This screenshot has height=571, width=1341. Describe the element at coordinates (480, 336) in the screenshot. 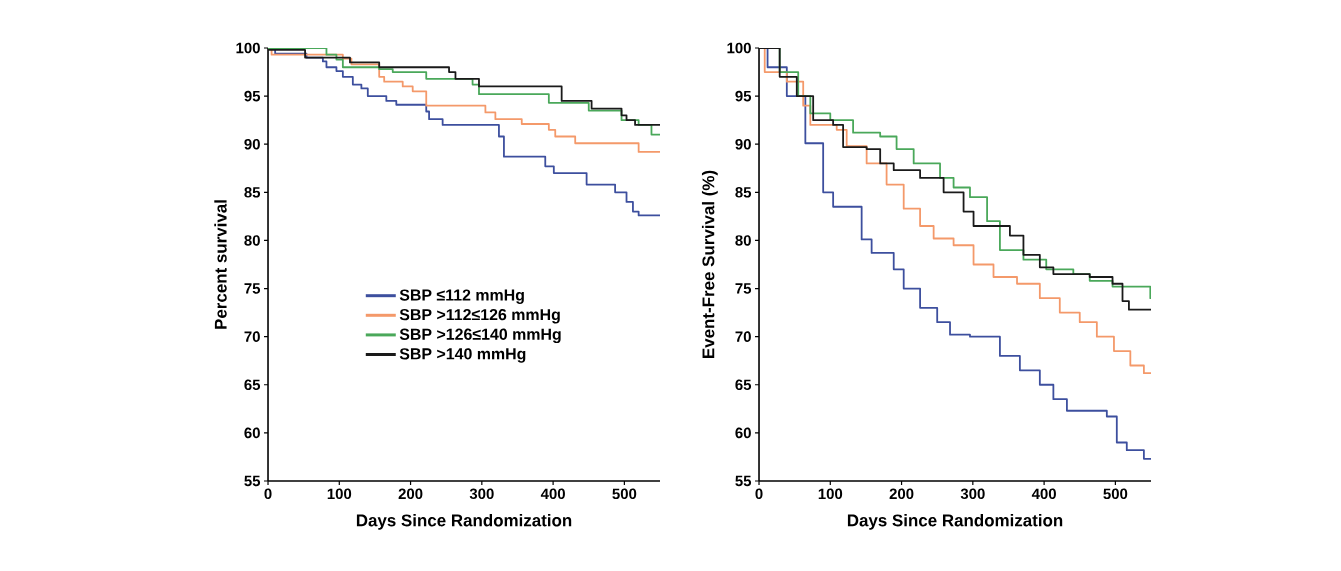

I see `legend-label: SBP >126≤140 mmHg` at that location.